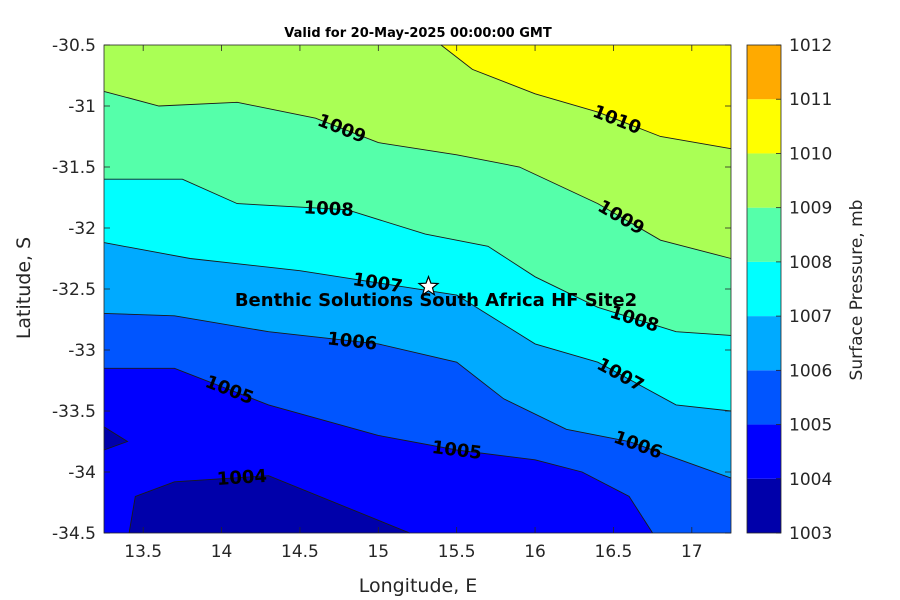 The width and height of the screenshot is (900, 600). Describe the element at coordinates (457, 552) in the screenshot. I see `x-tick-label-4: 15.5` at that location.